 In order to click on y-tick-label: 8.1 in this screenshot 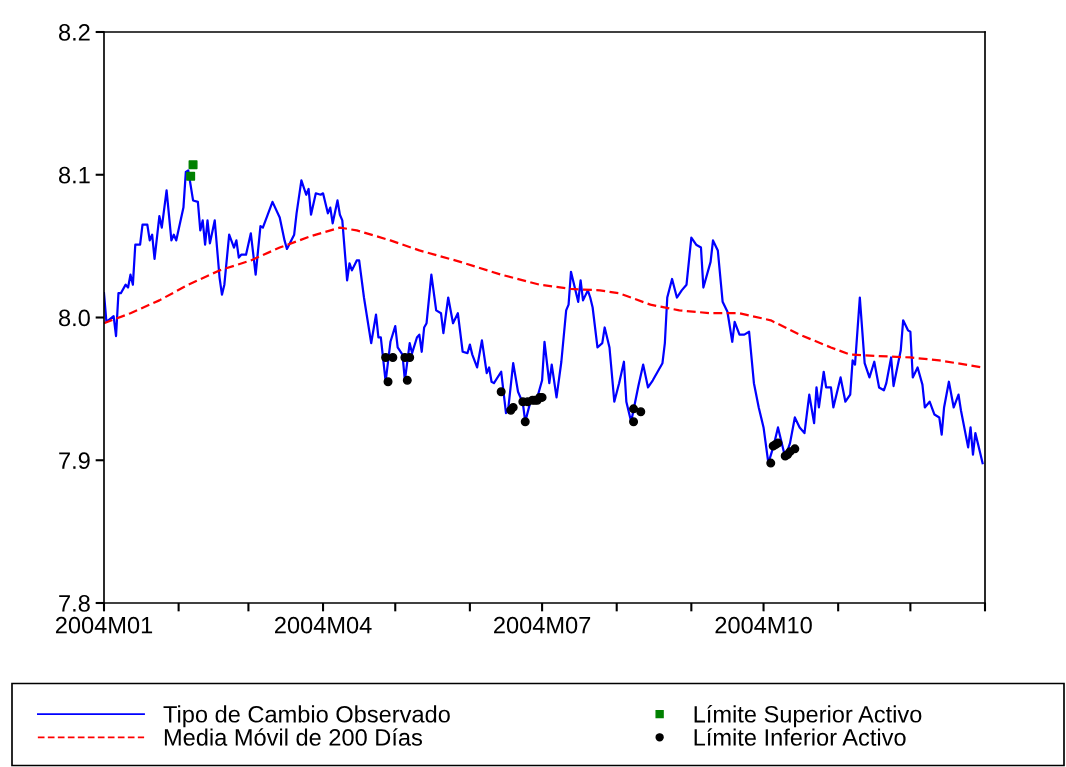, I will do `click(74, 175)`.